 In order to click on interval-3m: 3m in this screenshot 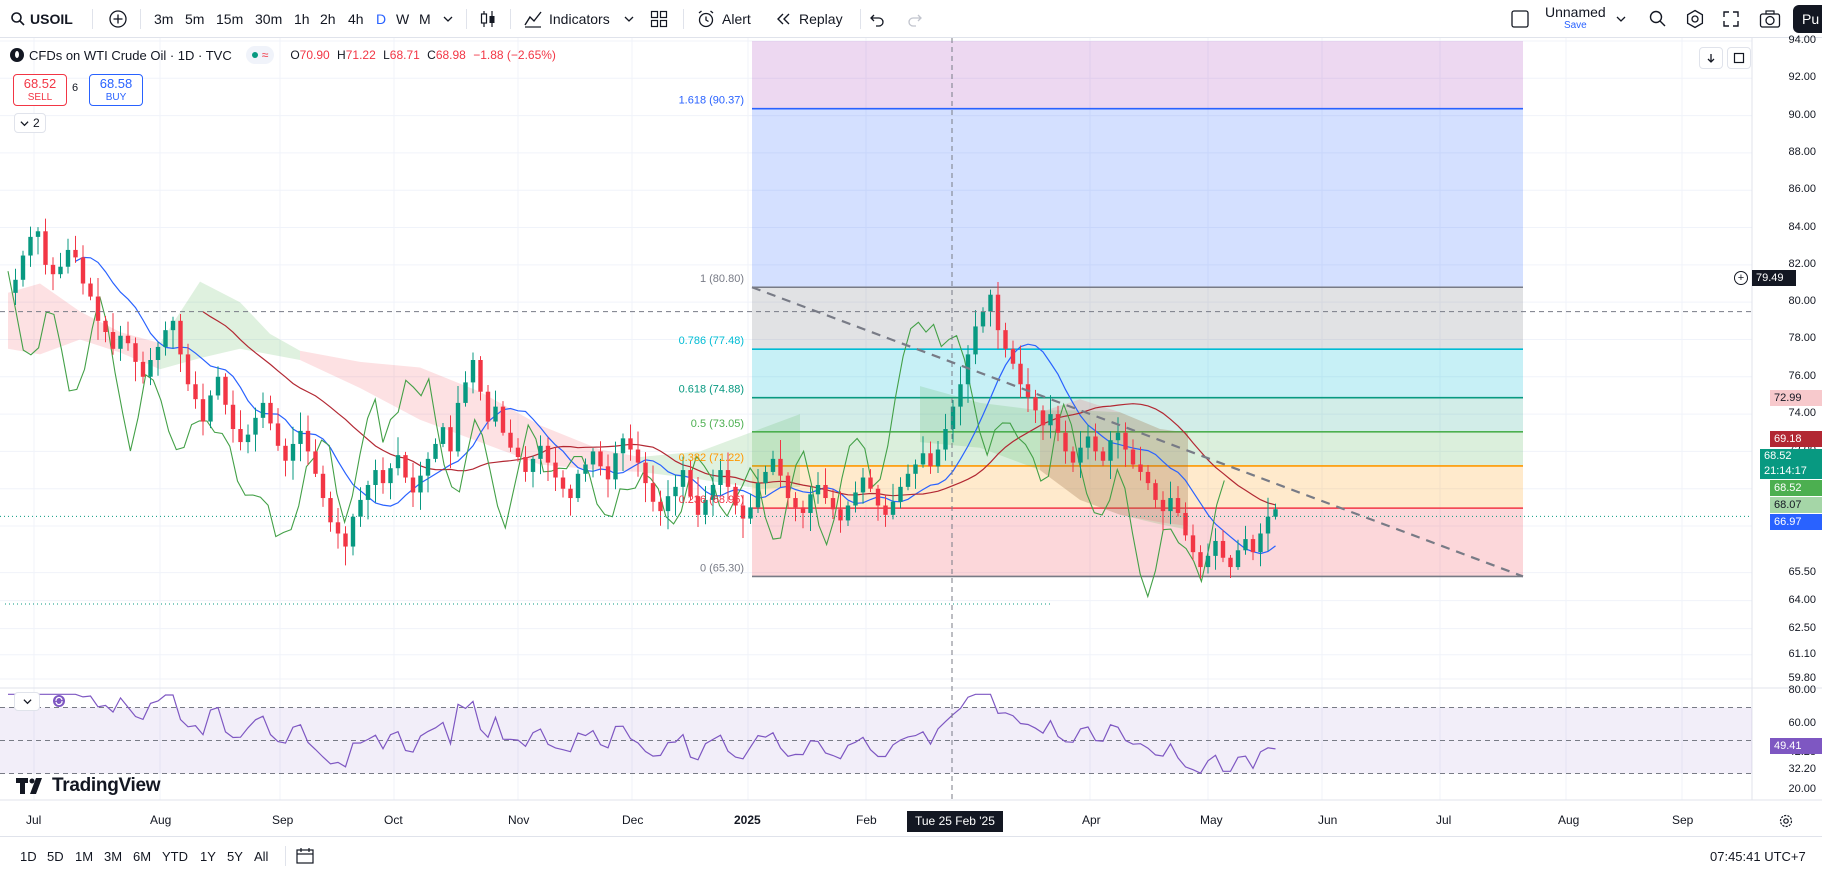, I will do `click(164, 19)`.